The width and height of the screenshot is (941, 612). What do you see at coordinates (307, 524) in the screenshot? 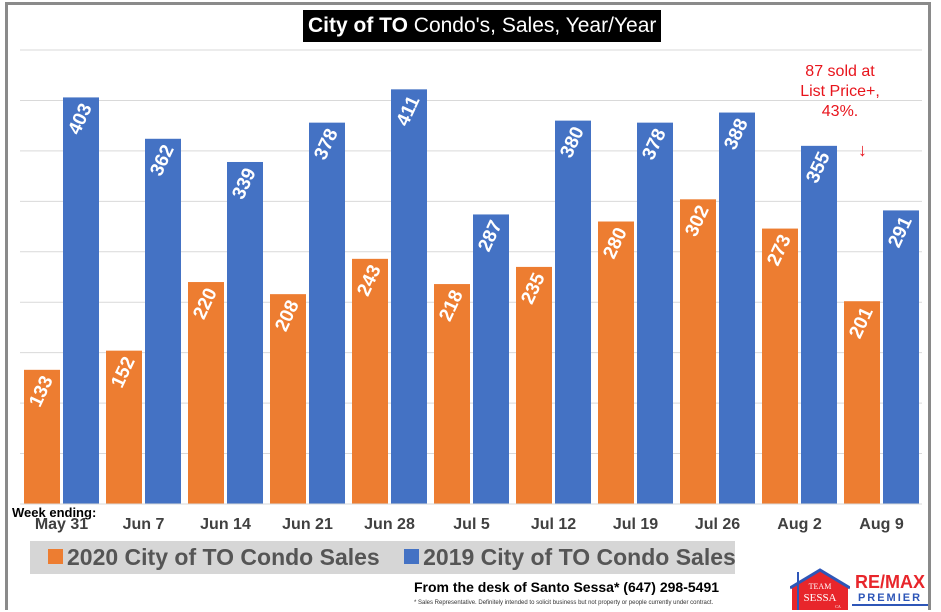
I see `x-tick-label: Jun 21` at bounding box center [307, 524].